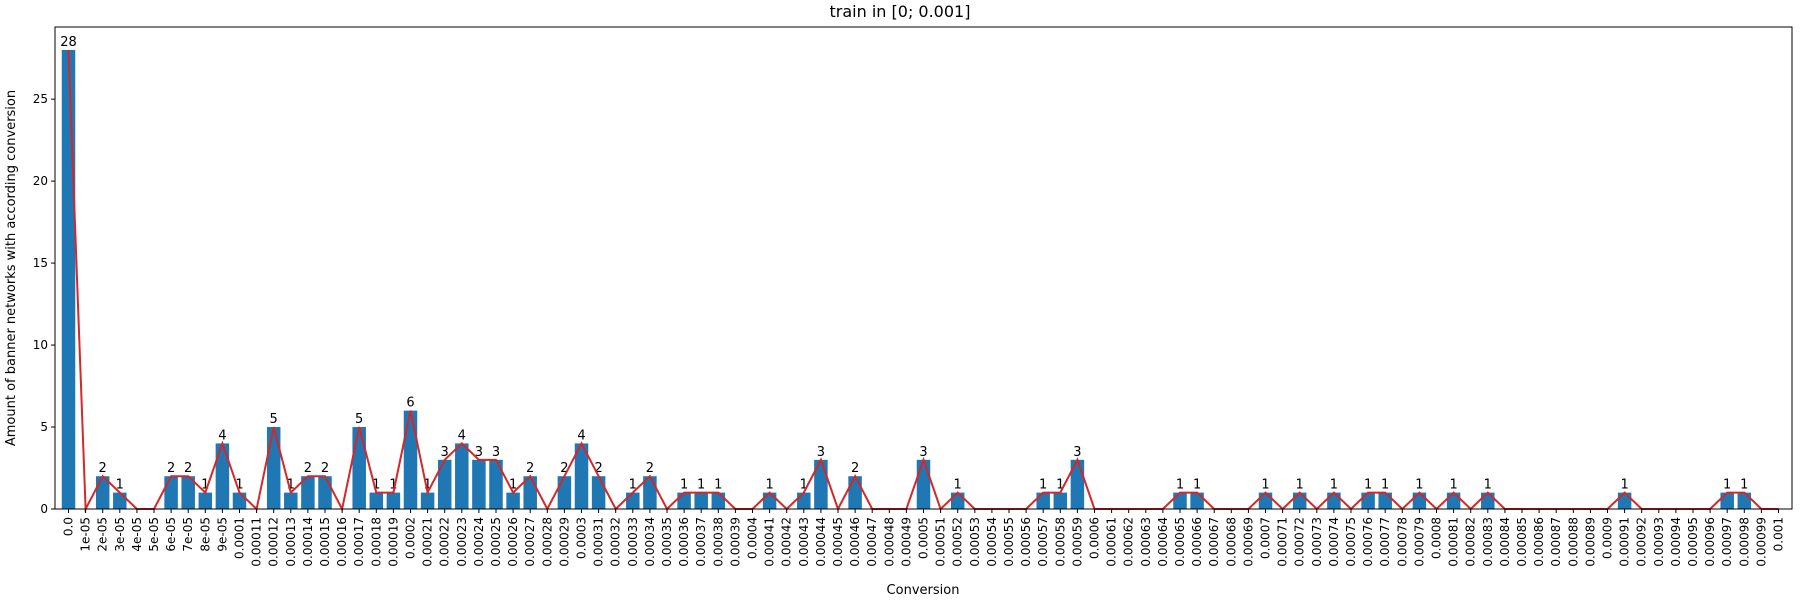 The height and width of the screenshot is (600, 1800). Describe the element at coordinates (1231, 542) in the screenshot. I see `x-tick-label: 0.00068` at that location.